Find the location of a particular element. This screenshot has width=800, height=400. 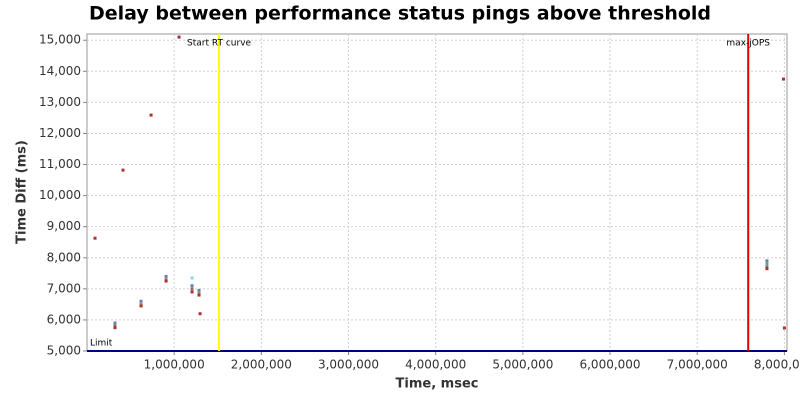

y-tick-label: 7,000 is located at coordinates (64, 288).